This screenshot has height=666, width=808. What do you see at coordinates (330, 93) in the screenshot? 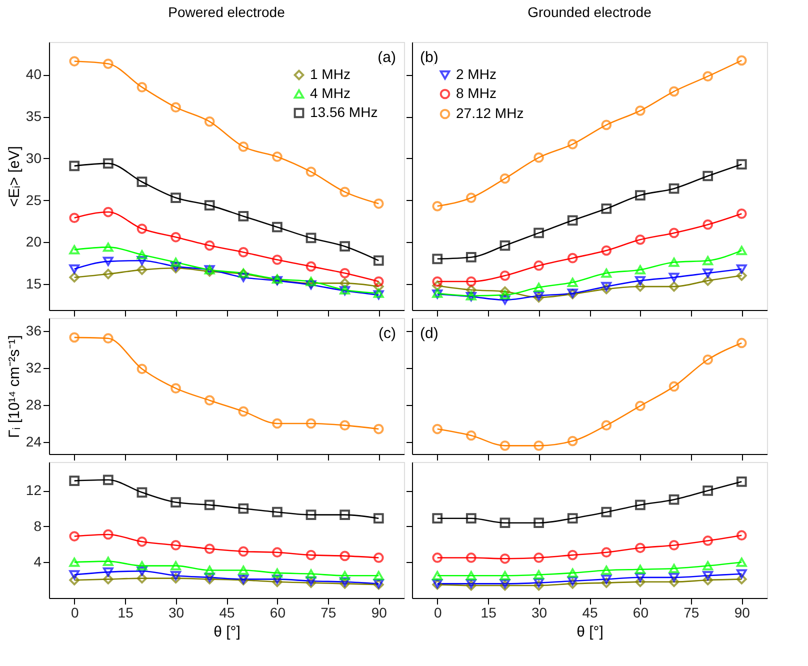
I see `legend-label: 4 MHz` at bounding box center [330, 93].